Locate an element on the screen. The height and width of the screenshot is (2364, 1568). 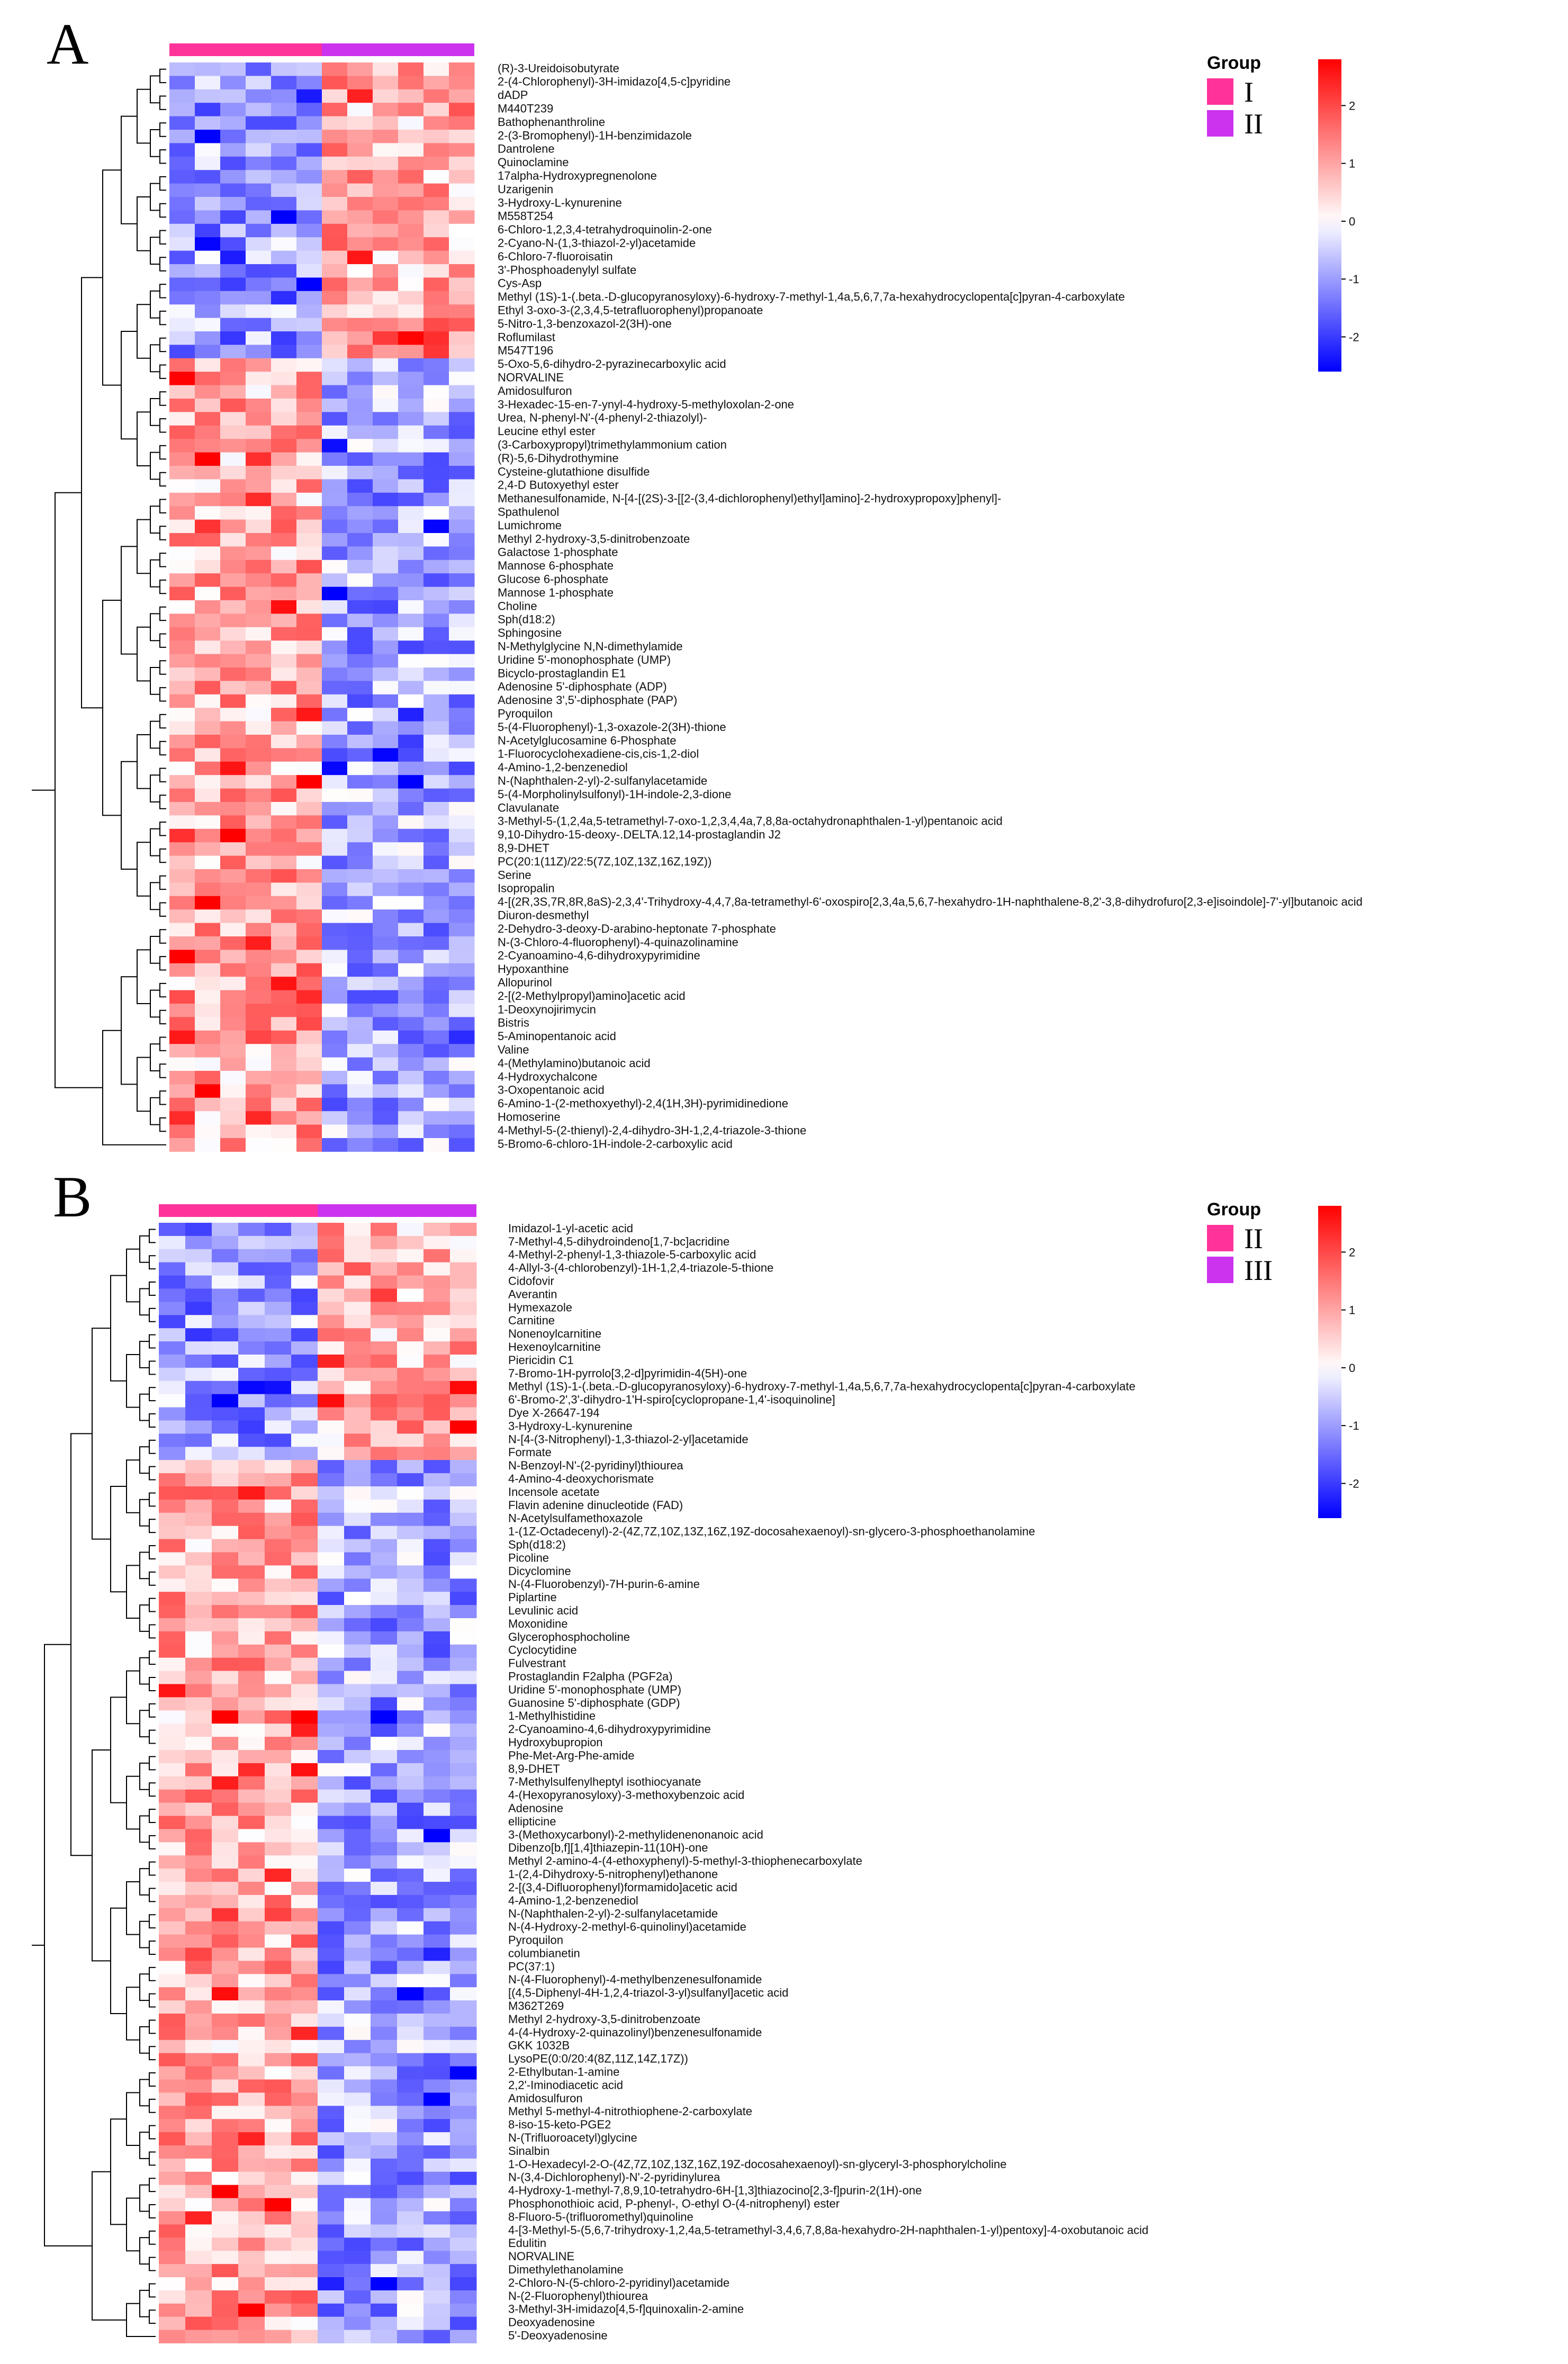
row-label: 8,9-DHET is located at coordinates (523, 847).